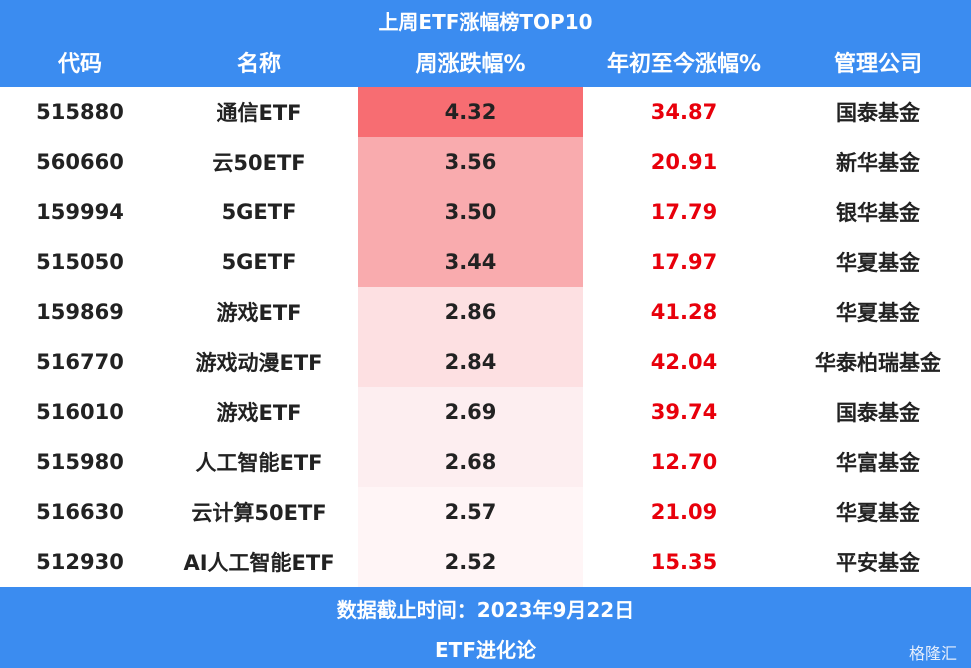  What do you see at coordinates (684, 512) in the screenshot?
I see `table-cell: 21.09` at bounding box center [684, 512].